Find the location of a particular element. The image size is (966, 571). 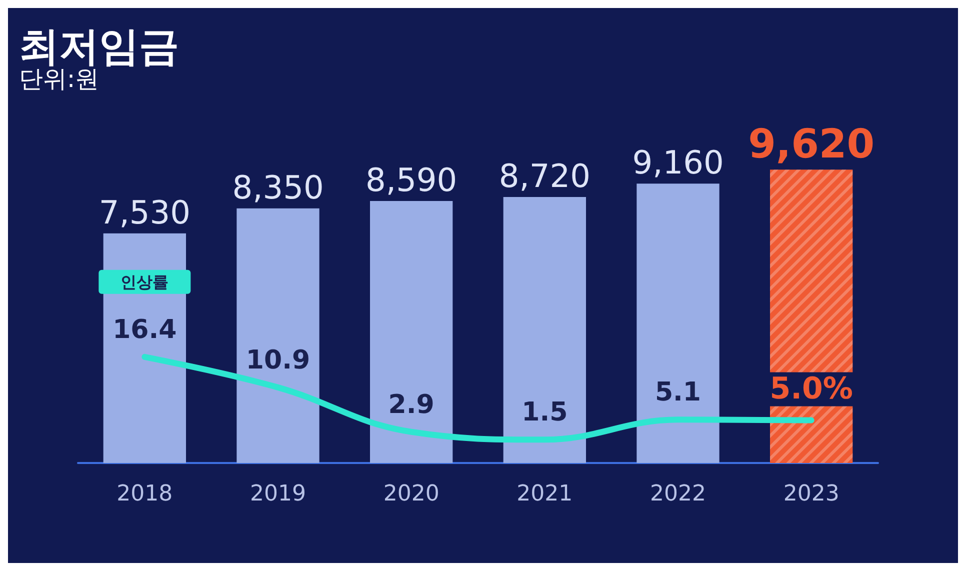

data-label: 8,590 is located at coordinates (412, 180).